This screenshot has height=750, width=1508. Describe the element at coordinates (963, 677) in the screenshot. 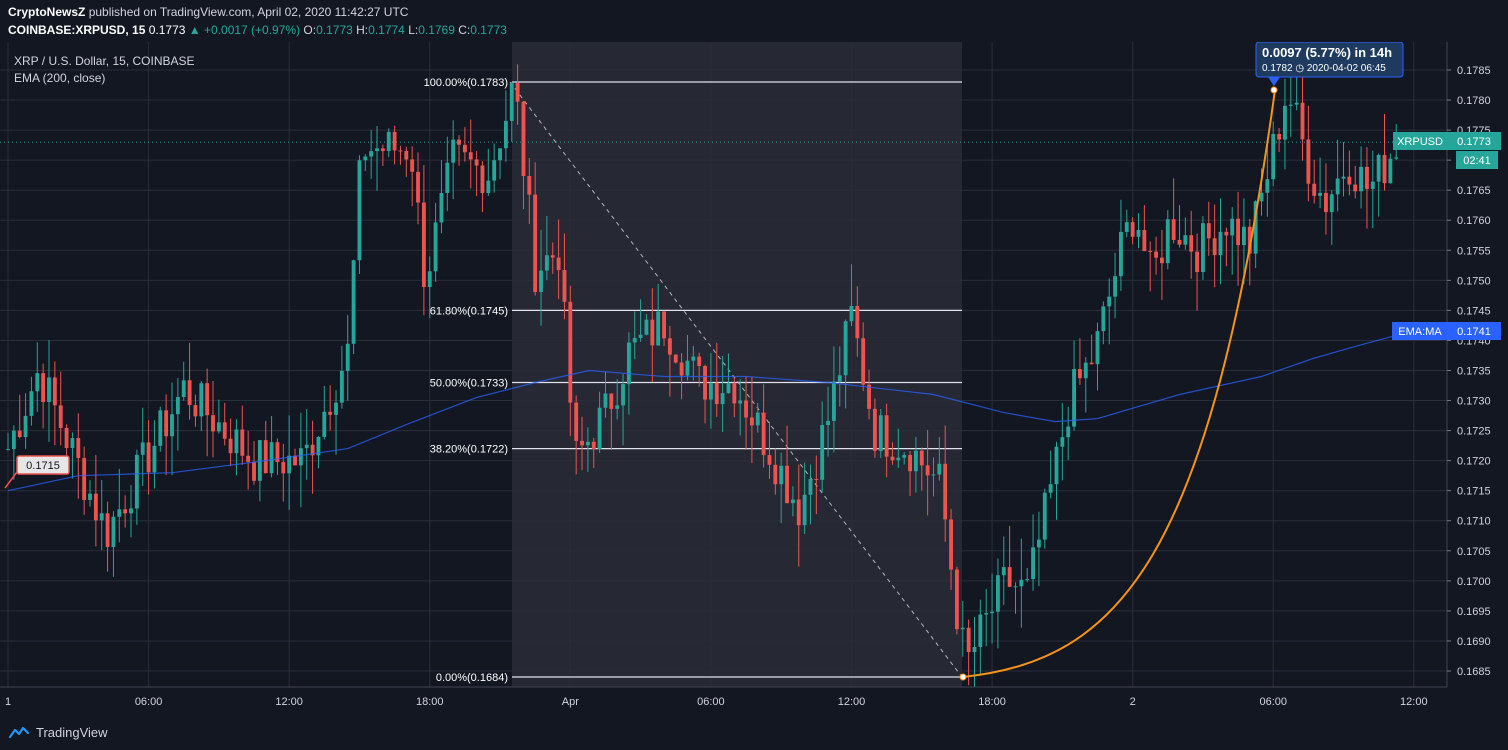

I see `curve-start-handle` at that location.